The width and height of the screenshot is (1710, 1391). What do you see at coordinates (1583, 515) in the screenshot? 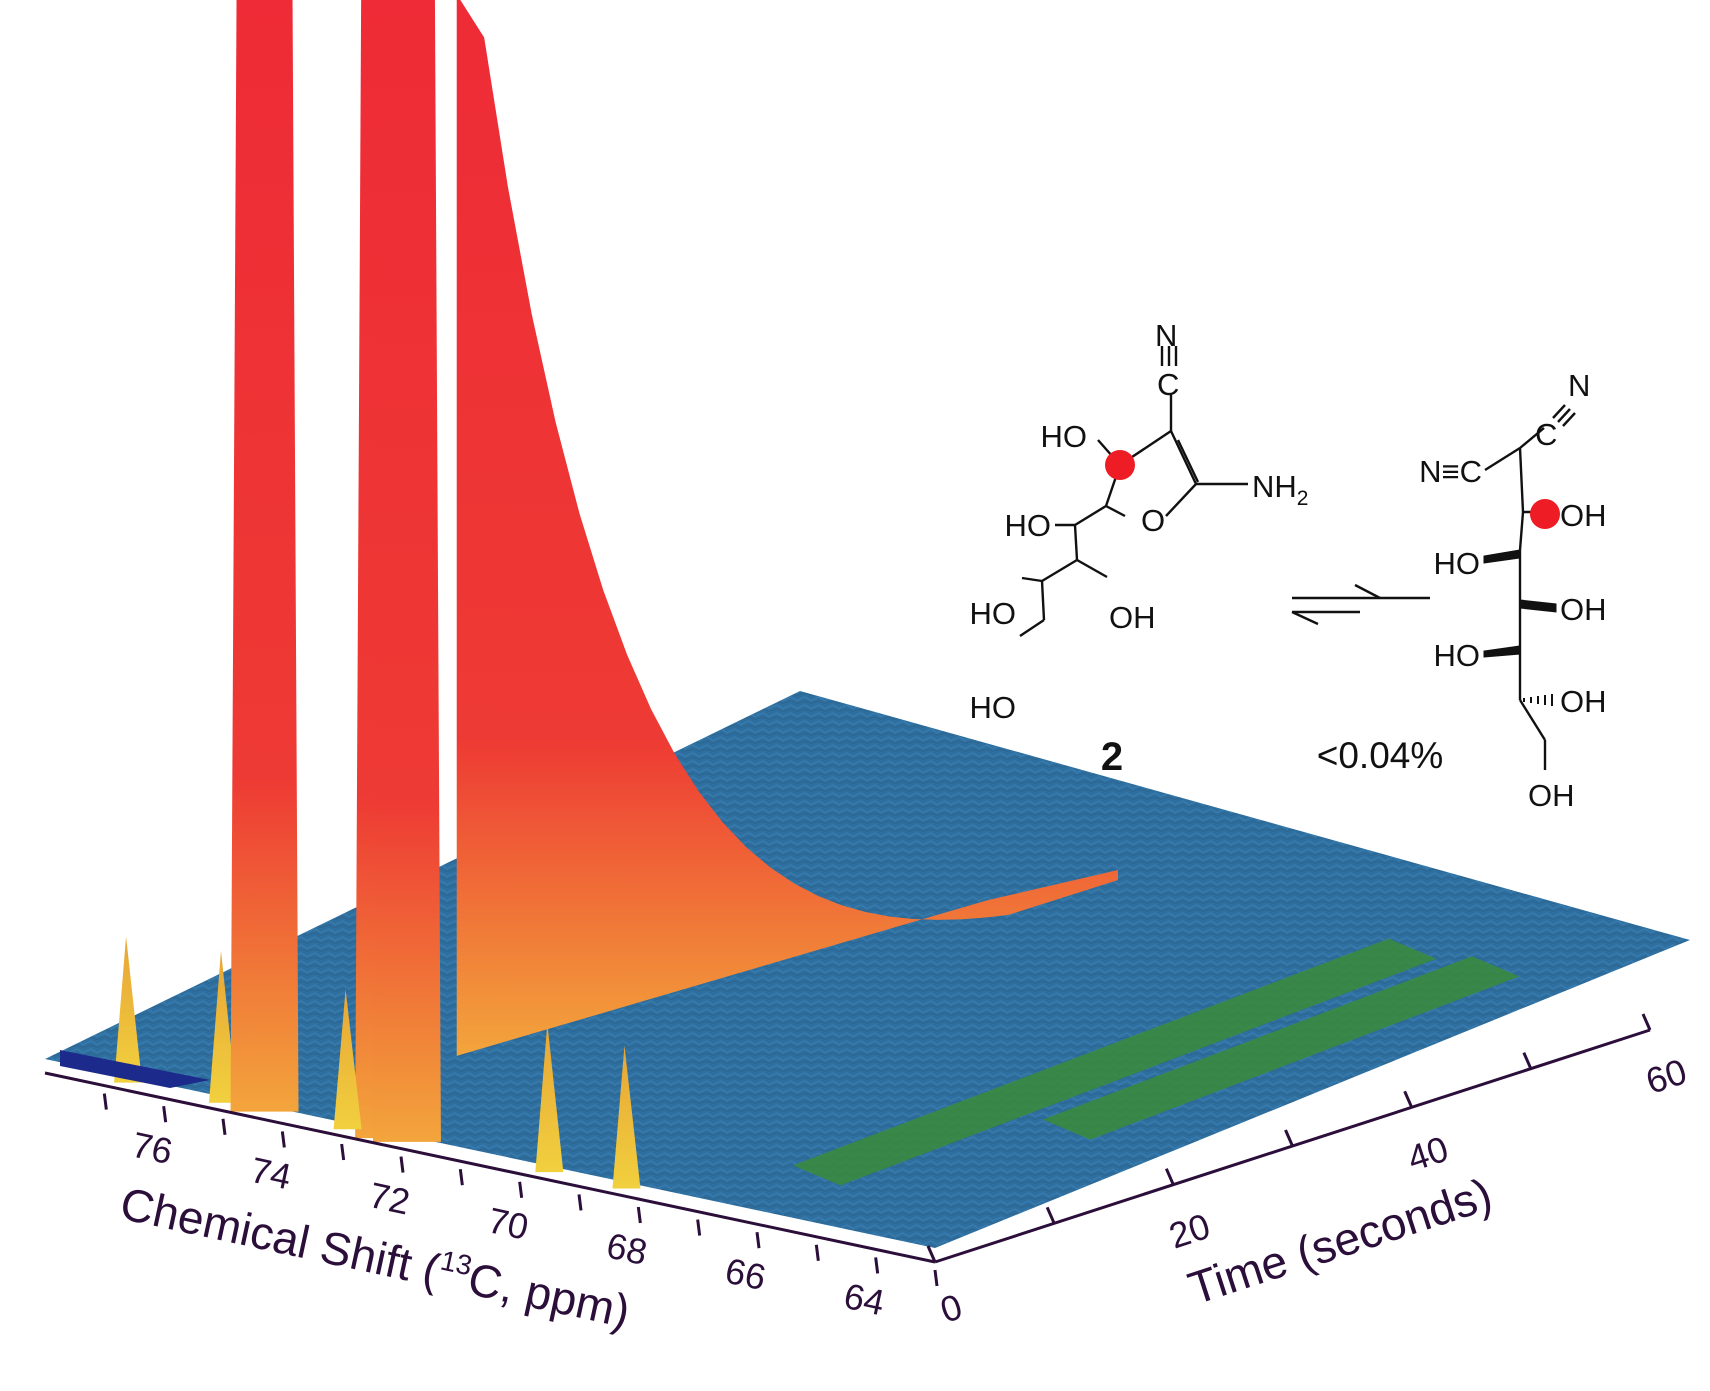
I see `right-oh-1-label: OH` at bounding box center [1583, 515].